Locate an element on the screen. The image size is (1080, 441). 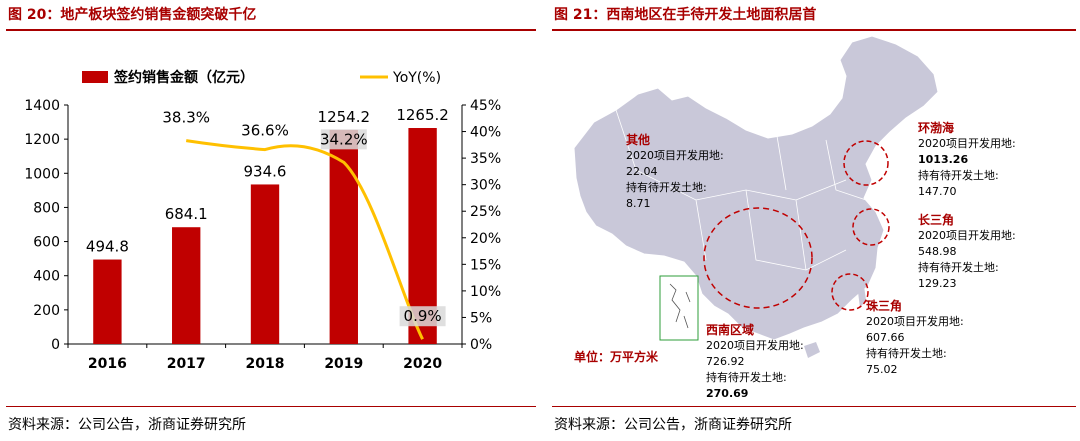
region-name: 珠三角 is located at coordinates (884, 306).